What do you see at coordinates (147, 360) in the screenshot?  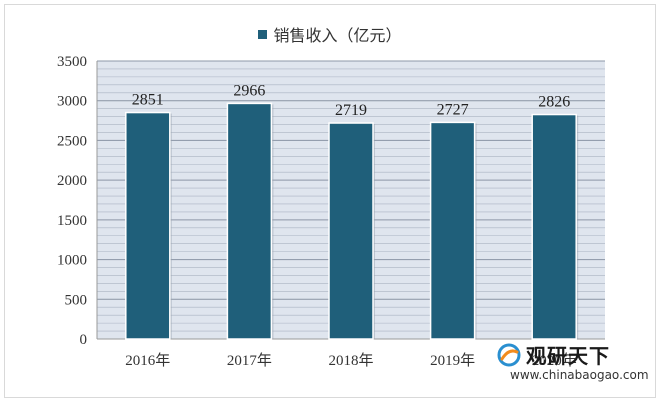 I see `x-tick-label: 2016年` at bounding box center [147, 360].